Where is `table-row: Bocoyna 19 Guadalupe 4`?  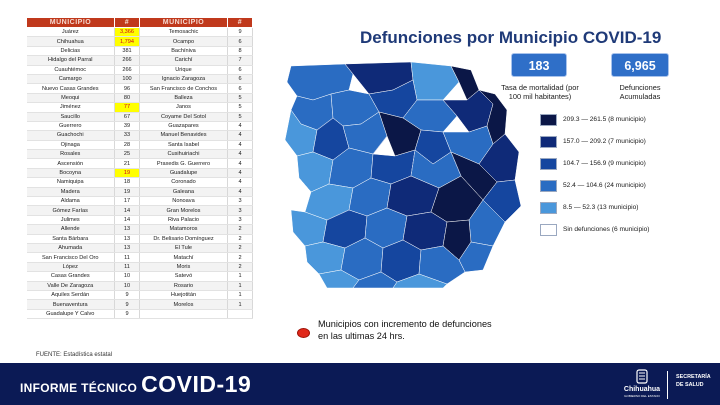
table-row: Bocoyna 19 Guadalupe 4 is located at coordinates (139, 173).